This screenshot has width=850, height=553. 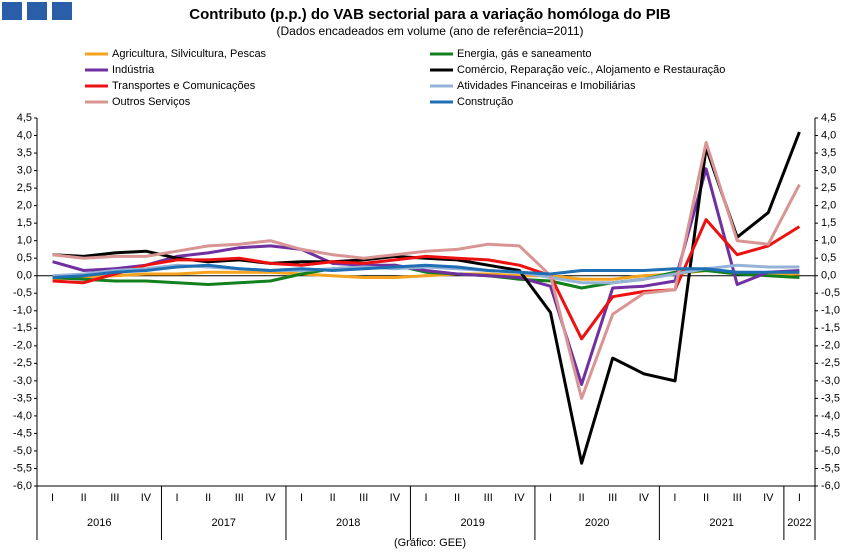 I want to click on legend-label: Outros Serviços, so click(x=151, y=102).